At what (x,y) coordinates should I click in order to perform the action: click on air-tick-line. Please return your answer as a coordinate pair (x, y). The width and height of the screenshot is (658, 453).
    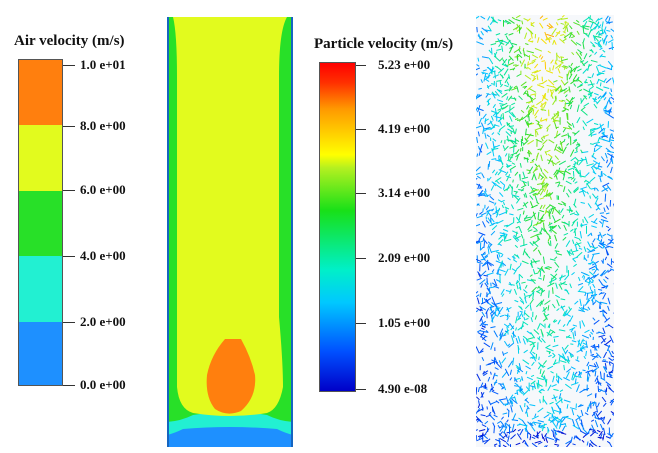
    Looking at the image, I should click on (69, 256).